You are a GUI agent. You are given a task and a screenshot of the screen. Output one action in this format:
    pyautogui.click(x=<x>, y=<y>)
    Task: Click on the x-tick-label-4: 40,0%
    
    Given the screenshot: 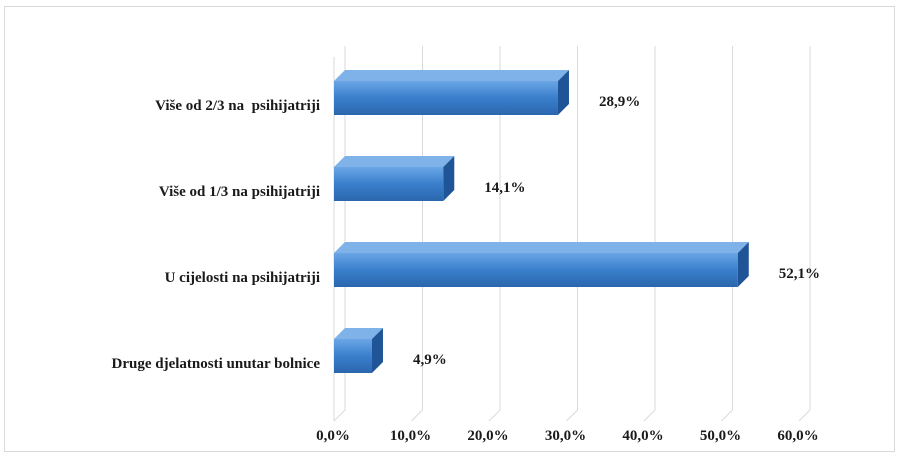 What is the action you would take?
    pyautogui.click(x=642, y=436)
    